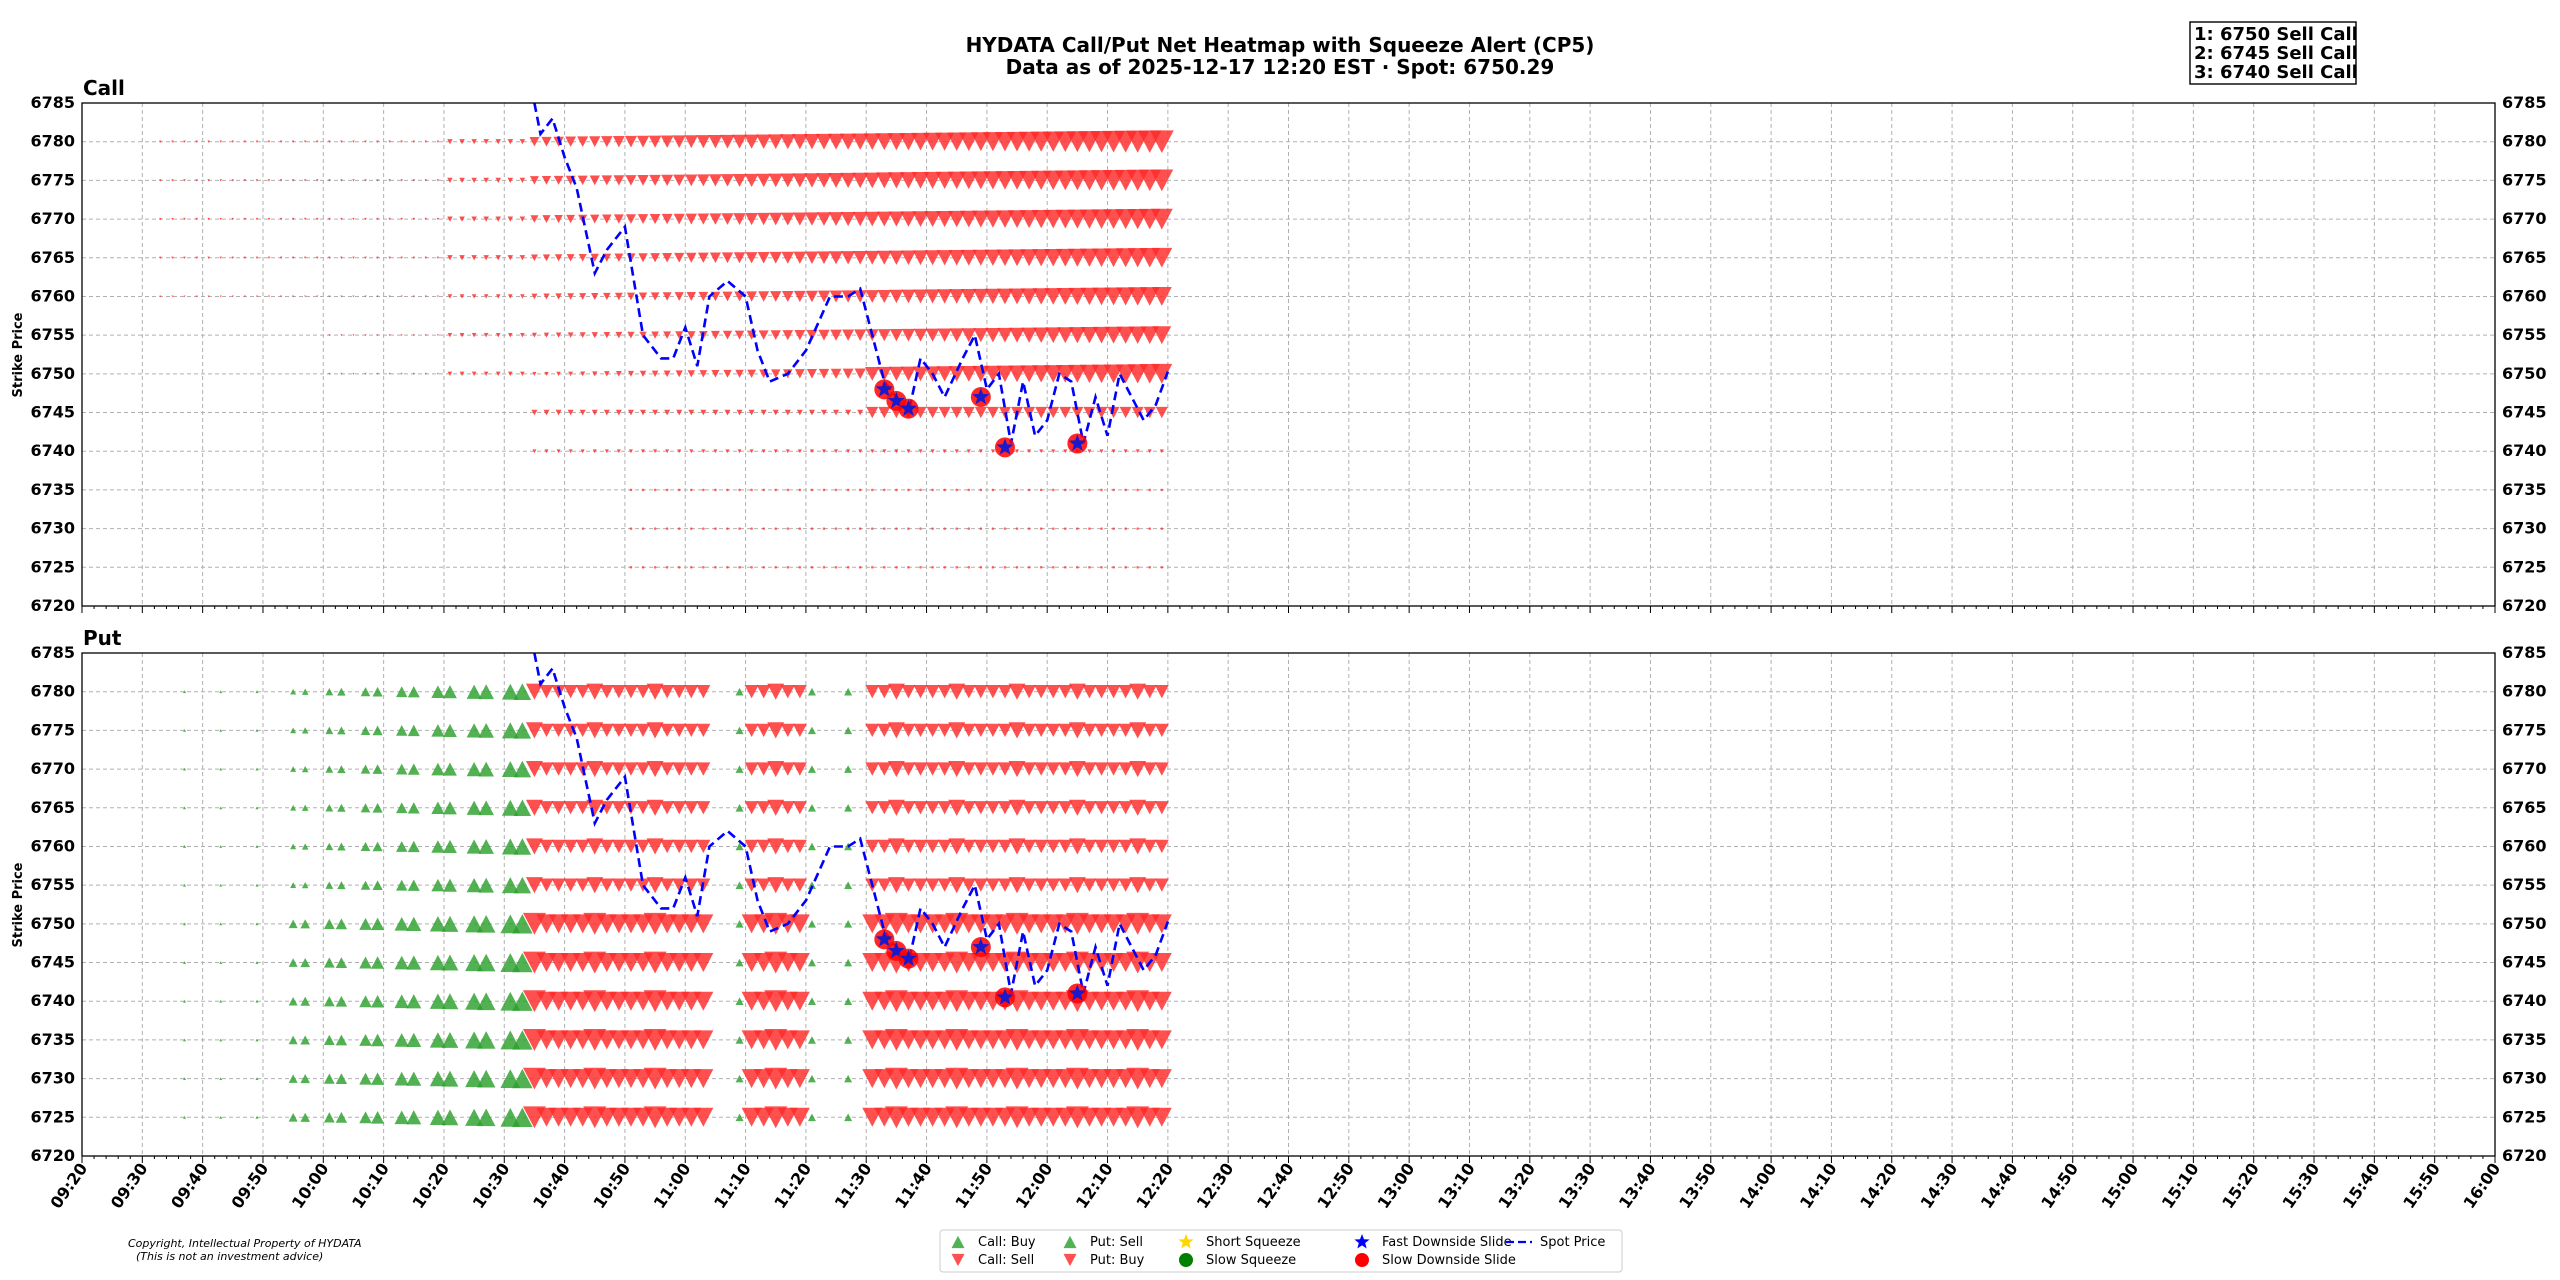 This screenshot has width=2560, height=1280. I want to click on legend-put-sell-label: Put: Sell, so click(1116, 1242).